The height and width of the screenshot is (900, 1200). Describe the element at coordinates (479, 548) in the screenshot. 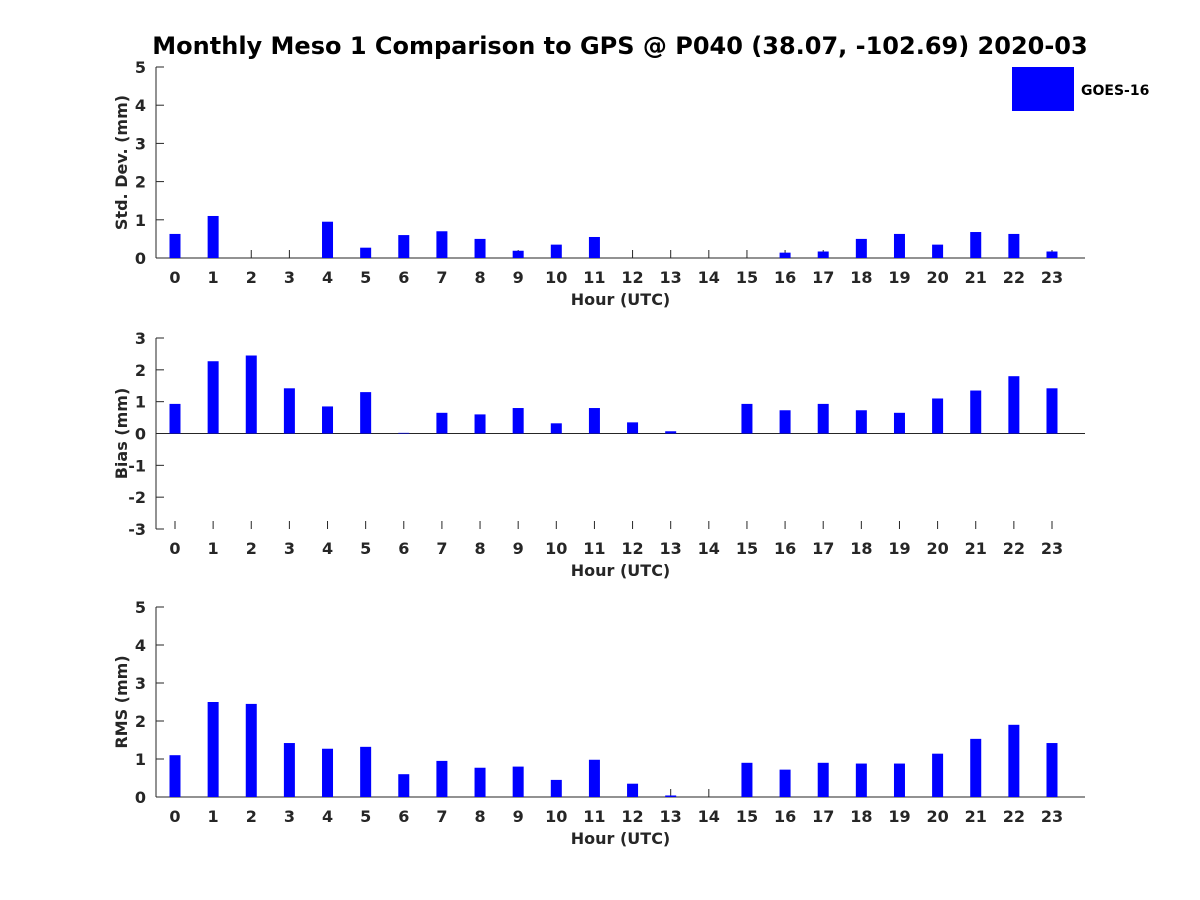

I see `x-tick-label: 8` at that location.